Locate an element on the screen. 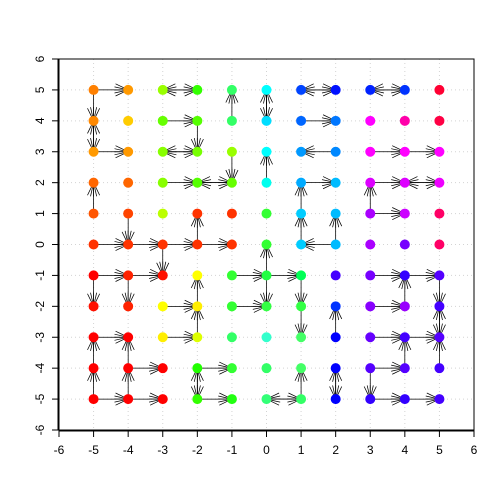  x-tick-label: 6 is located at coordinates (474, 450).